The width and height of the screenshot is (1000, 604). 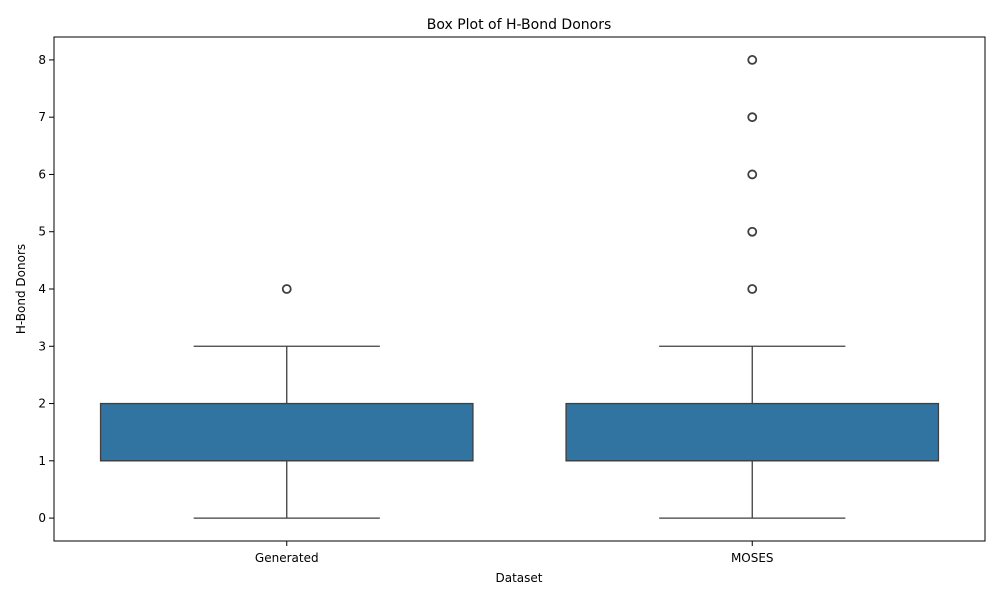 I want to click on y-tick-label: 7, so click(x=42, y=117).